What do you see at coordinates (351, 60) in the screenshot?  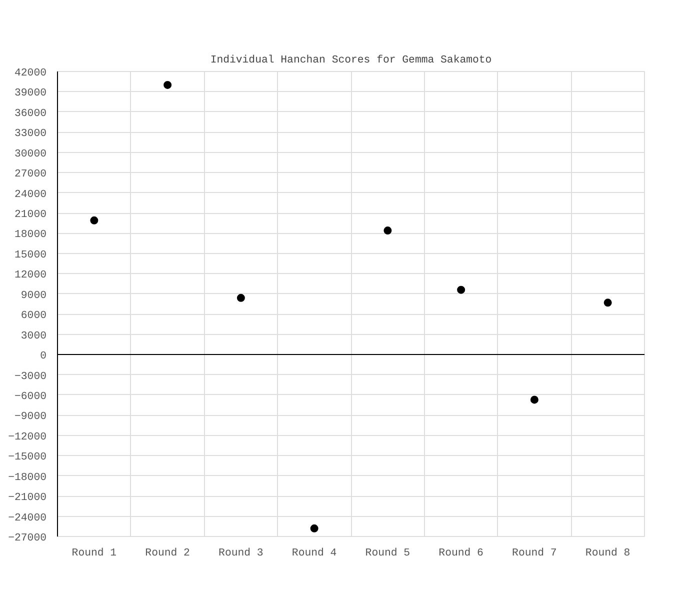 I see `chart-title: Individual Hanchan Scores for Gemma Sakamoto` at bounding box center [351, 60].